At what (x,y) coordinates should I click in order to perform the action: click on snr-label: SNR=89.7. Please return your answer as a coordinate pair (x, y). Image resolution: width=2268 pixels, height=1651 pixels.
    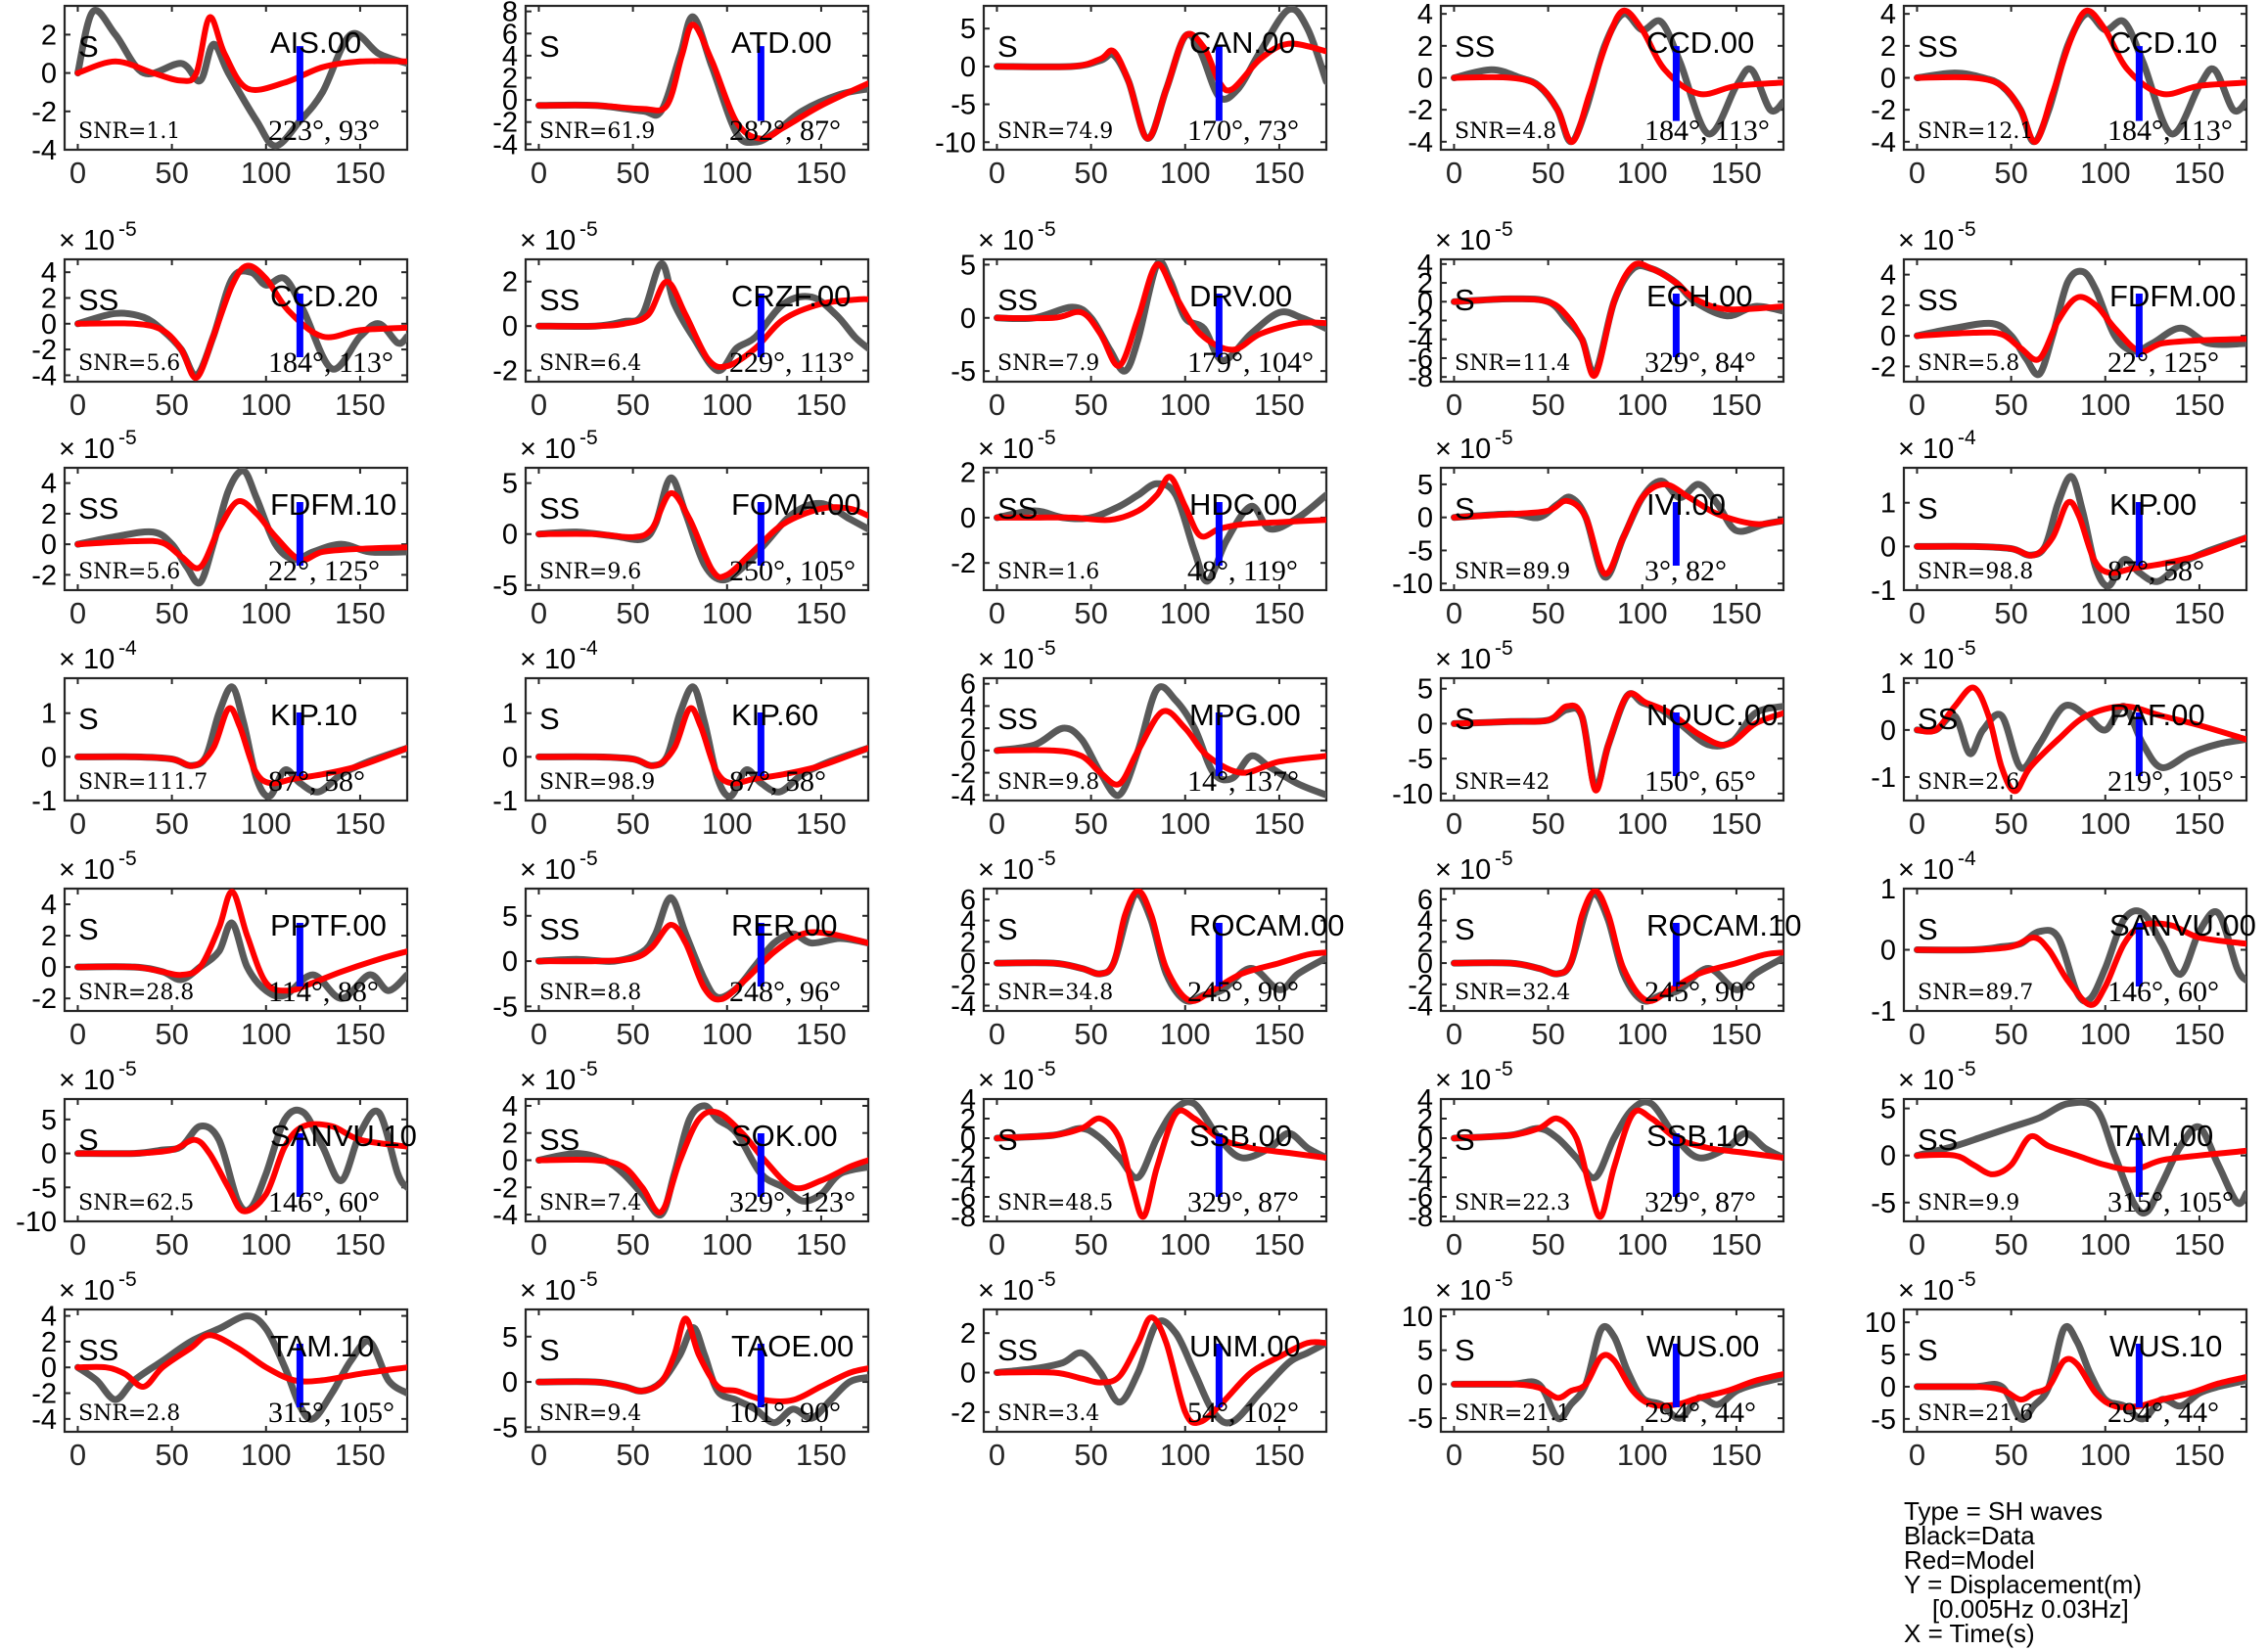
    Looking at the image, I should click on (1975, 993).